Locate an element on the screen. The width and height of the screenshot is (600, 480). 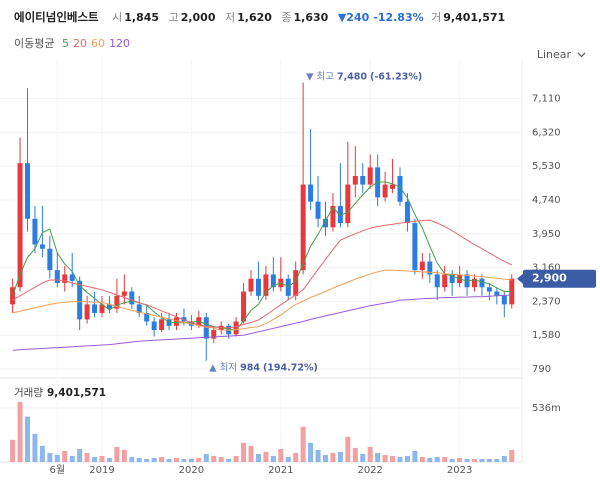
volume-title-bg is located at coordinates (58, 393).